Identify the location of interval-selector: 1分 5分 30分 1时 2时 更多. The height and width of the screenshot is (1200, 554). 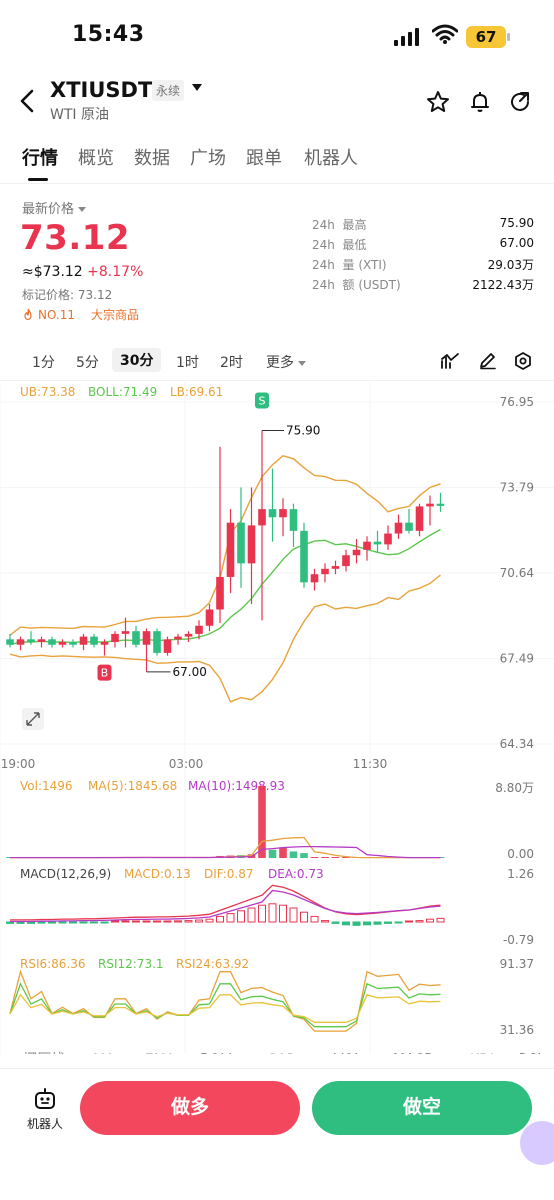
(277, 361).